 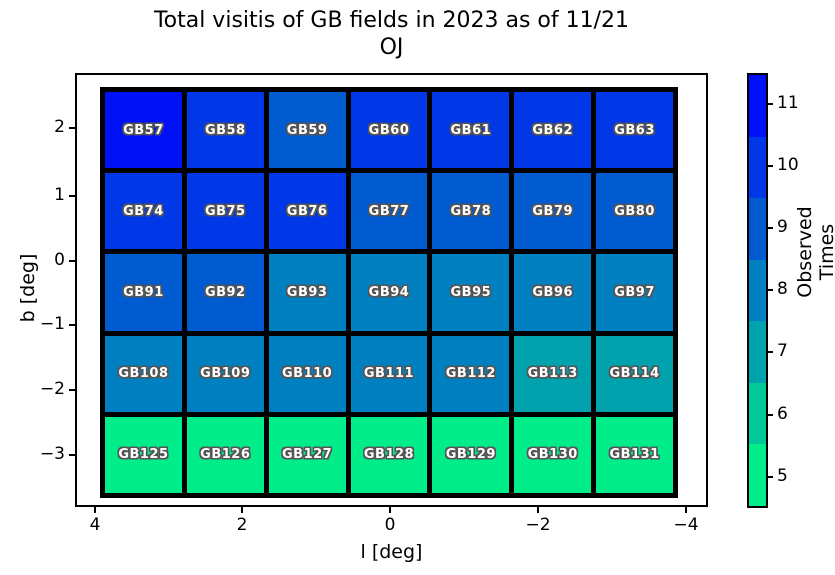 I want to click on cell-label: GB113, so click(x=552, y=374).